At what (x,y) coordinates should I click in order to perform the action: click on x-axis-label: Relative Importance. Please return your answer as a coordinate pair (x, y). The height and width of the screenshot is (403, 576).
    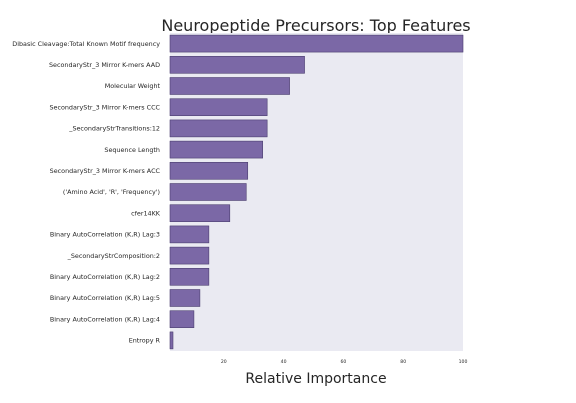
    Looking at the image, I should click on (315, 379).